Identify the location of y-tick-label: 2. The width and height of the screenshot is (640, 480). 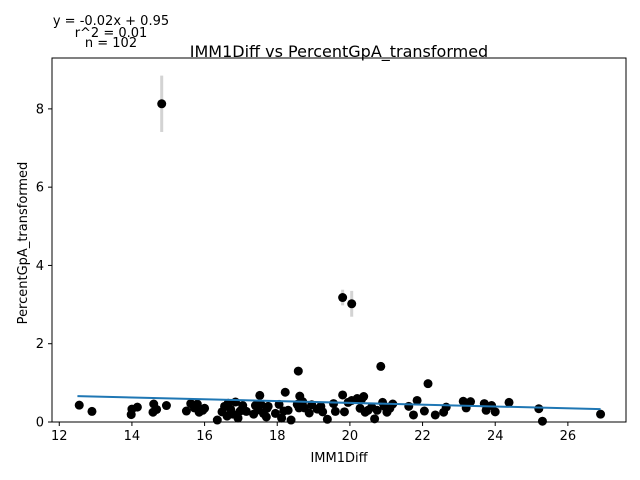
(40, 344).